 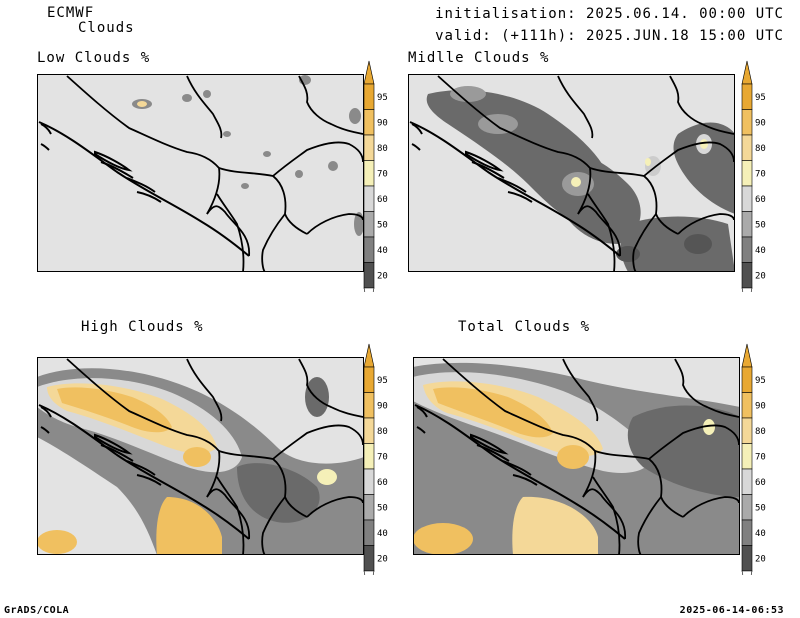 I want to click on colorbar-high: 95 90 80 70 60 50 40 20, so click(x=375, y=459).